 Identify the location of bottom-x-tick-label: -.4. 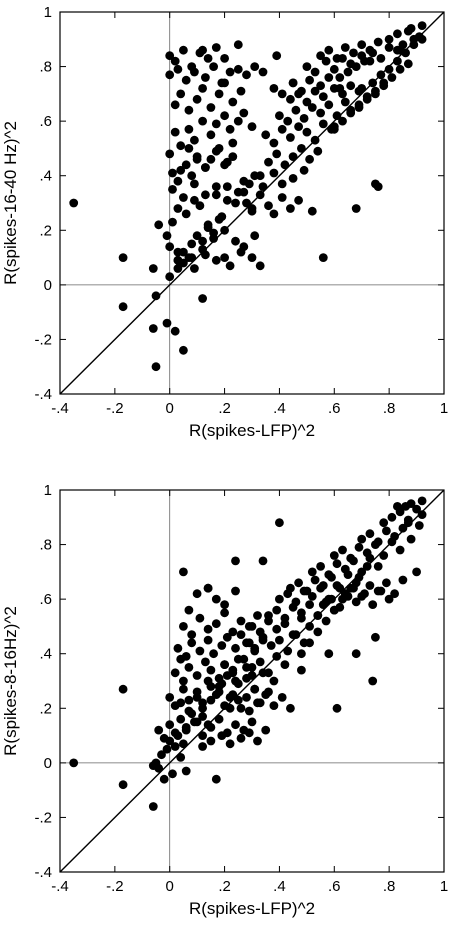
(60, 886).